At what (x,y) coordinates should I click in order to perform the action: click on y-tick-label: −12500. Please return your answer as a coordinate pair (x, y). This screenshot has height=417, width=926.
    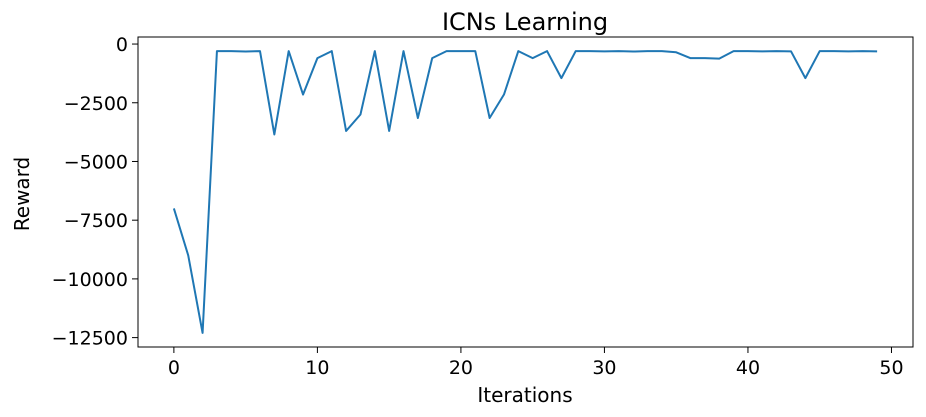
    Looking at the image, I should click on (90, 339).